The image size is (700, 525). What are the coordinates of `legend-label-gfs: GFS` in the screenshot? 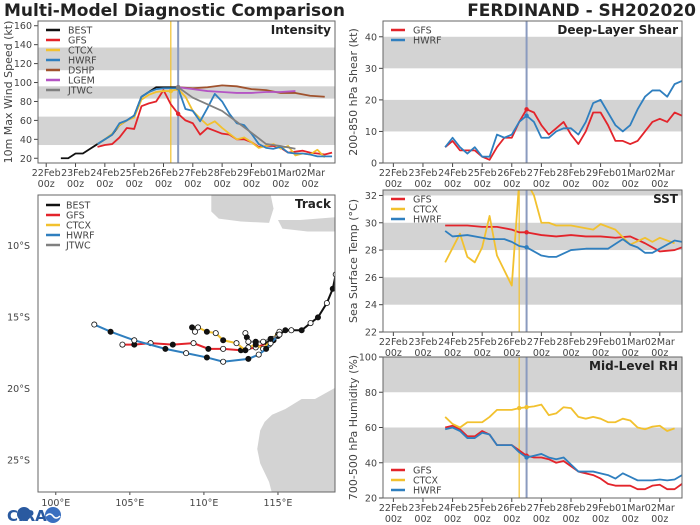 It's located at (422, 31).